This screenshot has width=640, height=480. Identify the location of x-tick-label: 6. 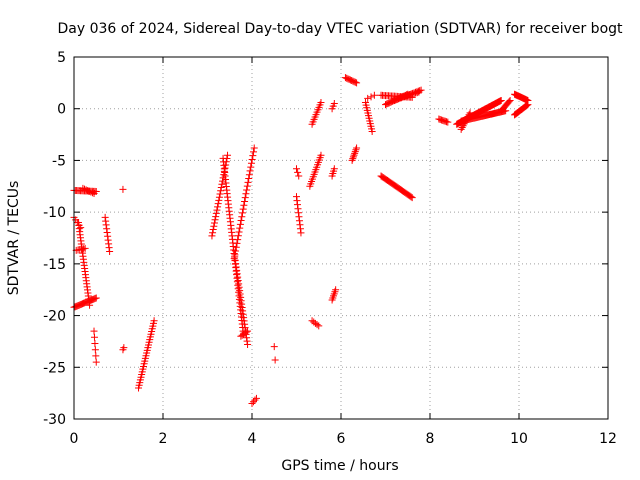
(341, 439).